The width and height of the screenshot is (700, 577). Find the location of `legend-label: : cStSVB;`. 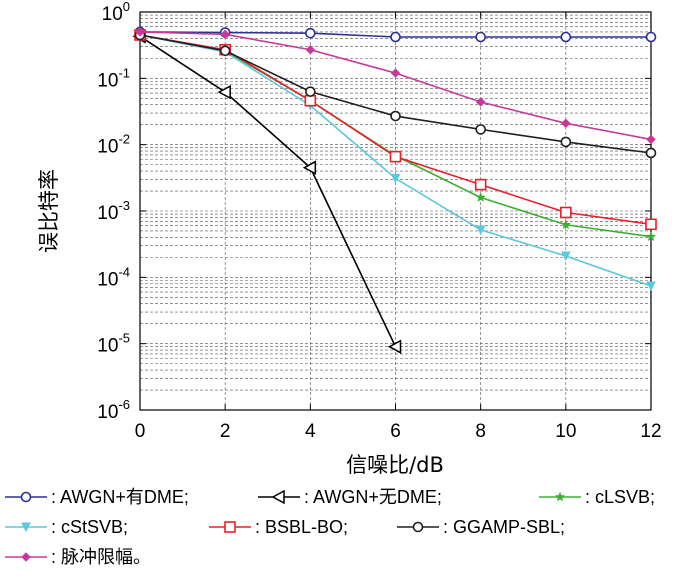

legend-label: : cStSVB; is located at coordinates (89, 527).